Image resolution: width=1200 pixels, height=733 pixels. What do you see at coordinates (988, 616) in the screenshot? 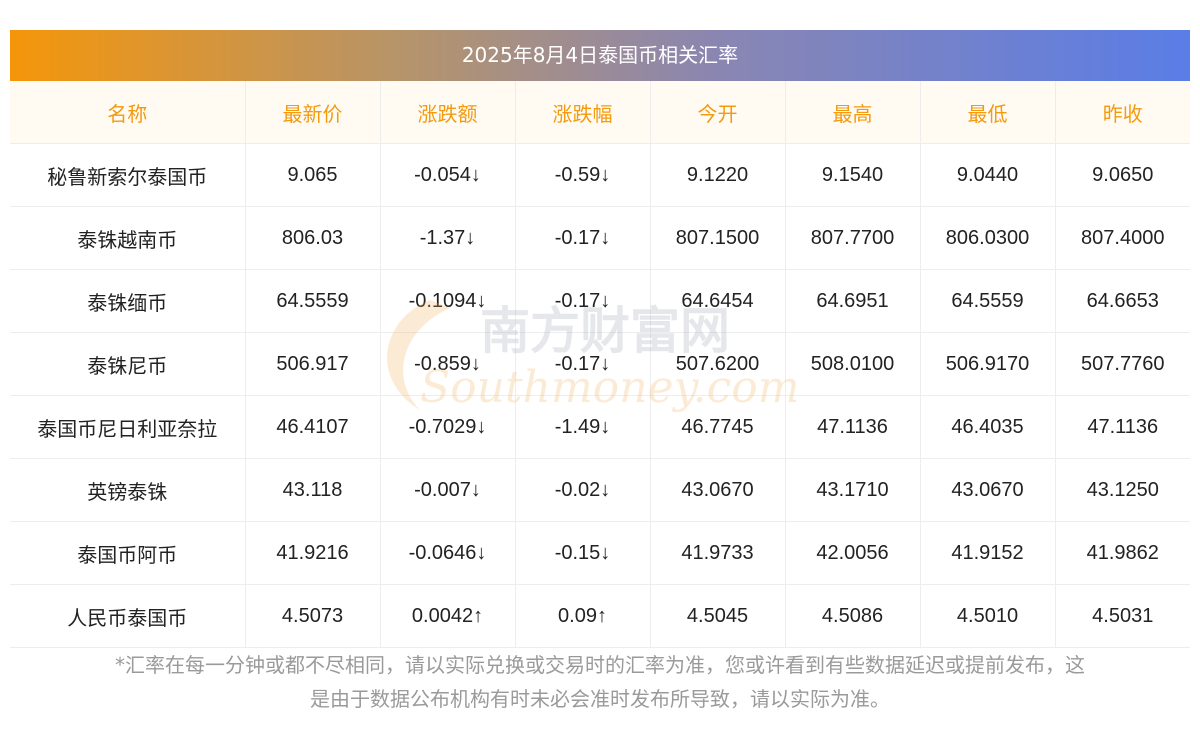
I see `low-cell: 4.5010` at bounding box center [988, 616].